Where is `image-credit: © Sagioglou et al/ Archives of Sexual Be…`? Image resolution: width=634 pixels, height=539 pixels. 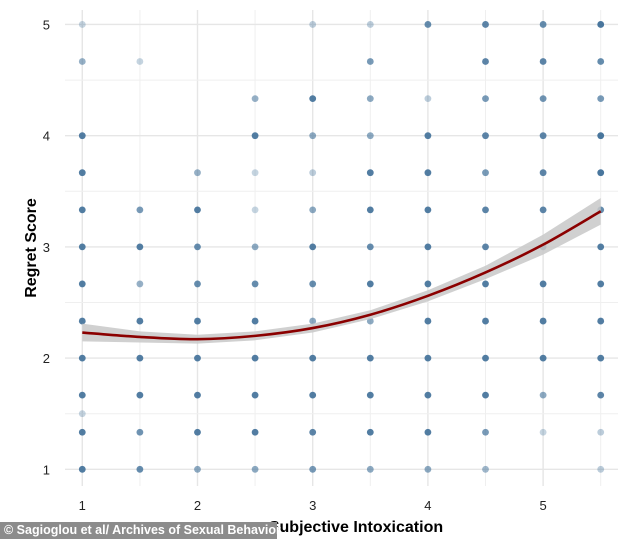 image-credit: © Sagioglou et al/ Archives of Sexual Be… is located at coordinates (140, 530).